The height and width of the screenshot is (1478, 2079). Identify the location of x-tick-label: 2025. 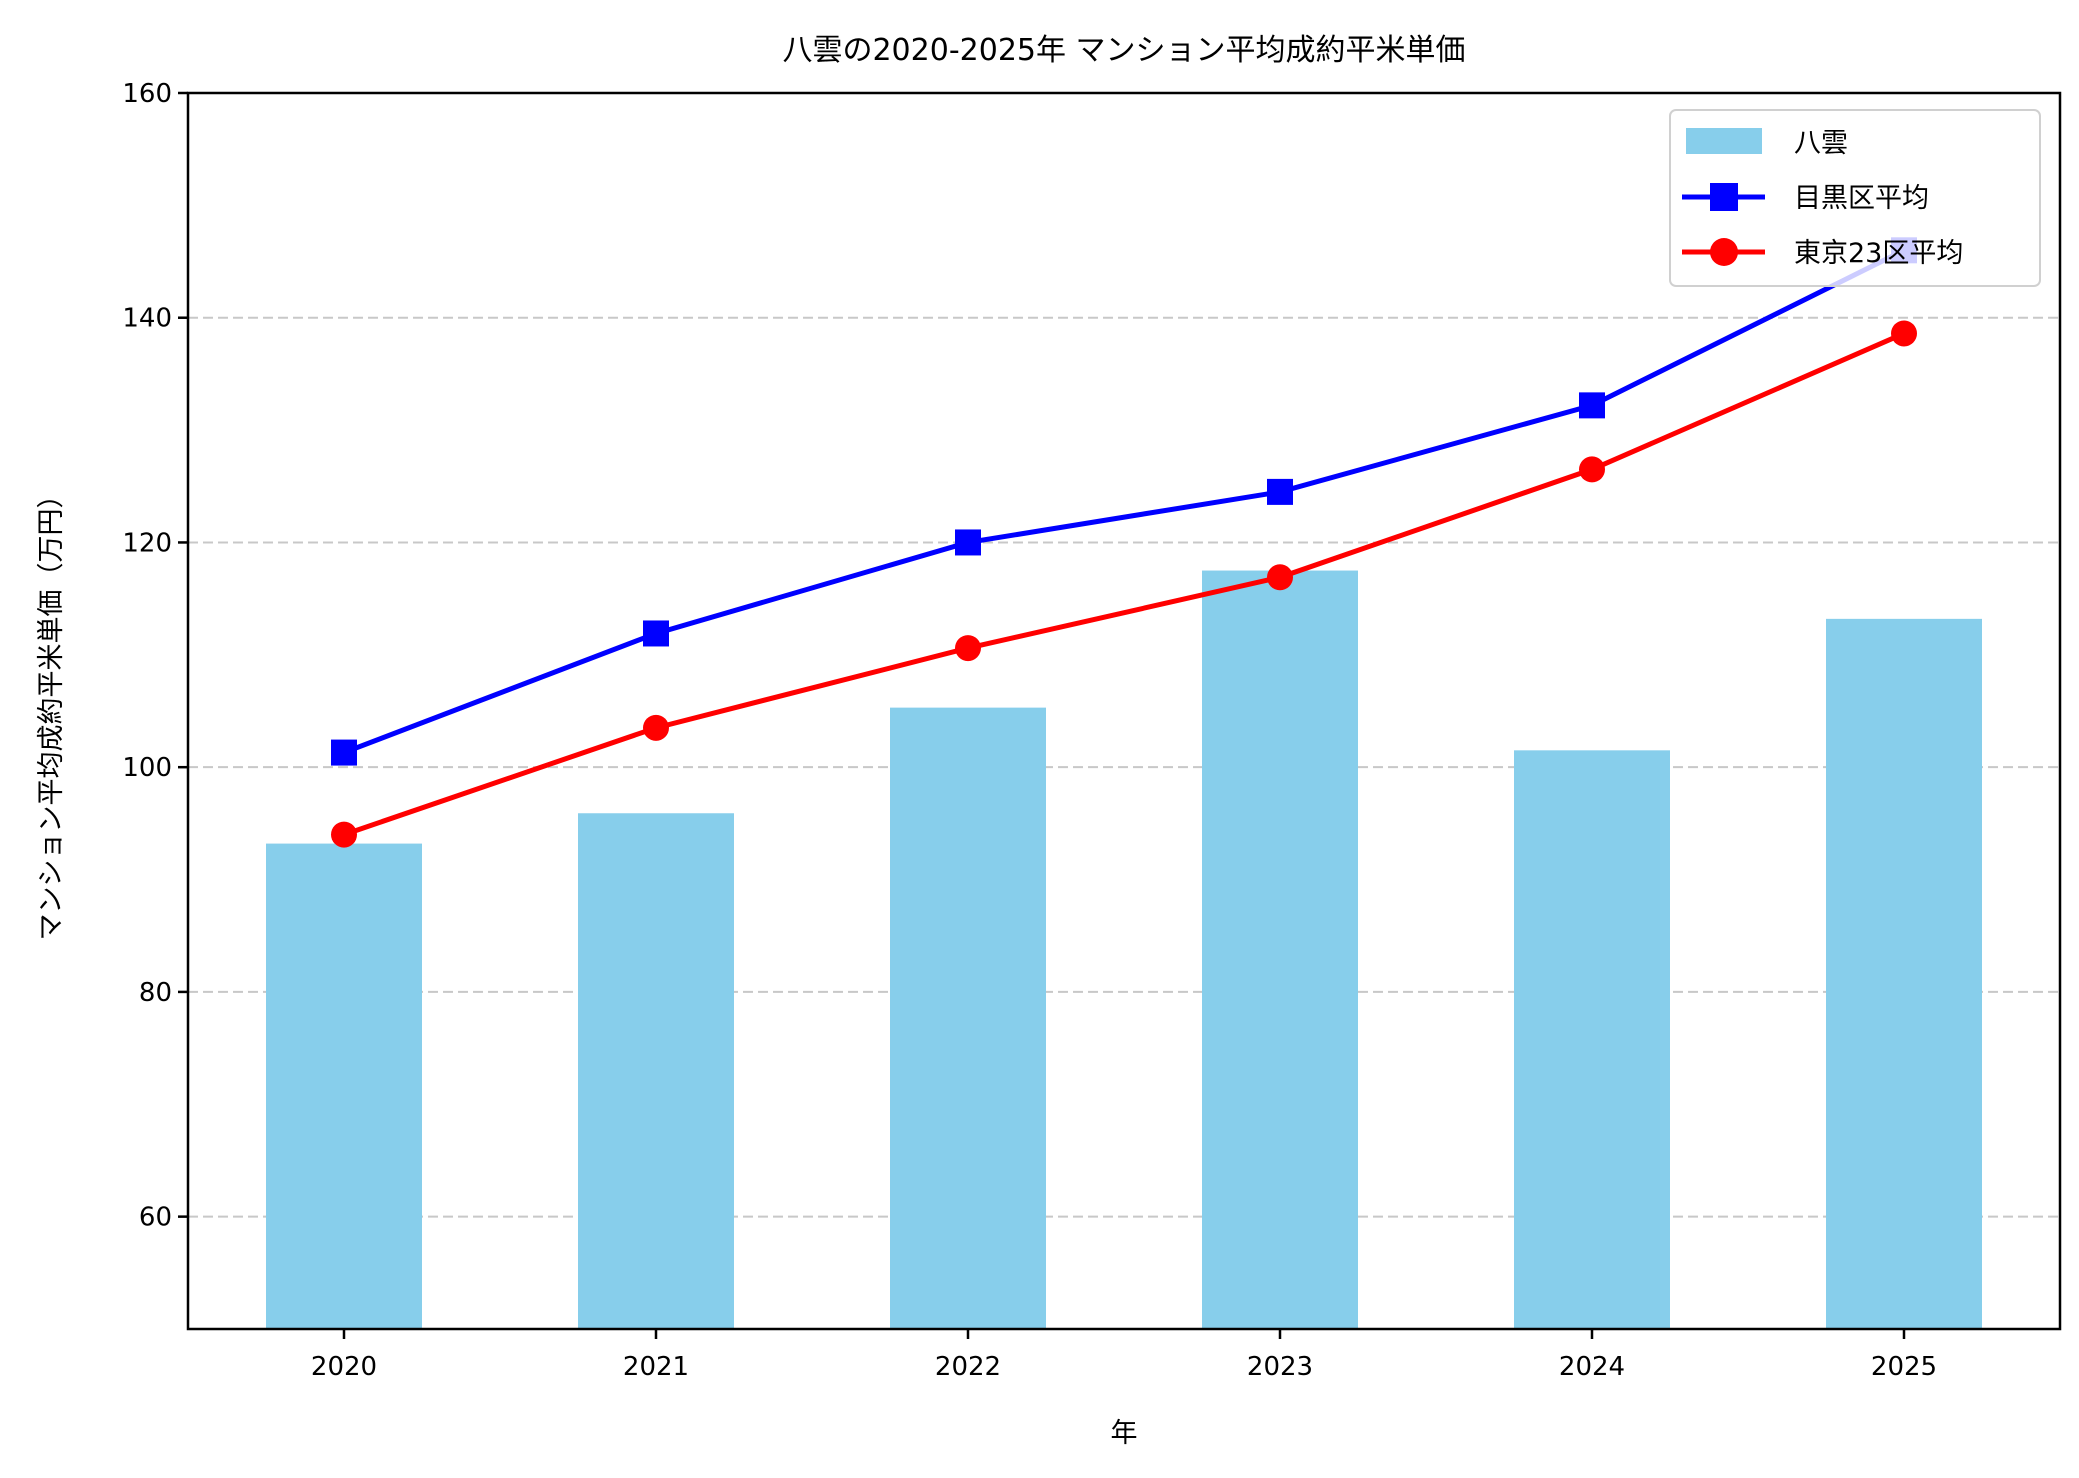
(1904, 1367).